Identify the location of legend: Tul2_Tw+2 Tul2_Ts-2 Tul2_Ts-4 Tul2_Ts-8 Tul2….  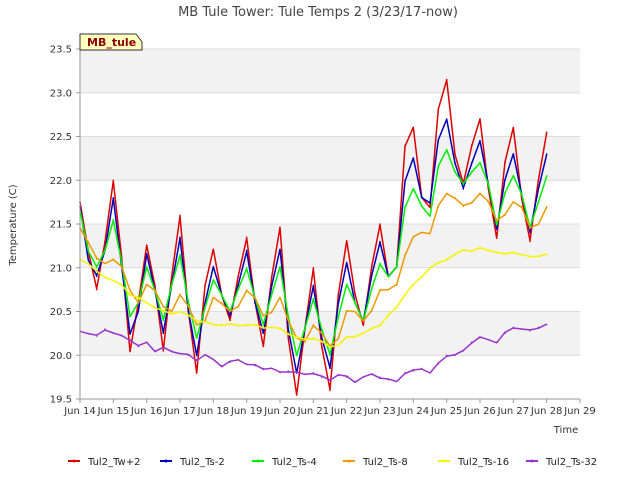
(332, 462).